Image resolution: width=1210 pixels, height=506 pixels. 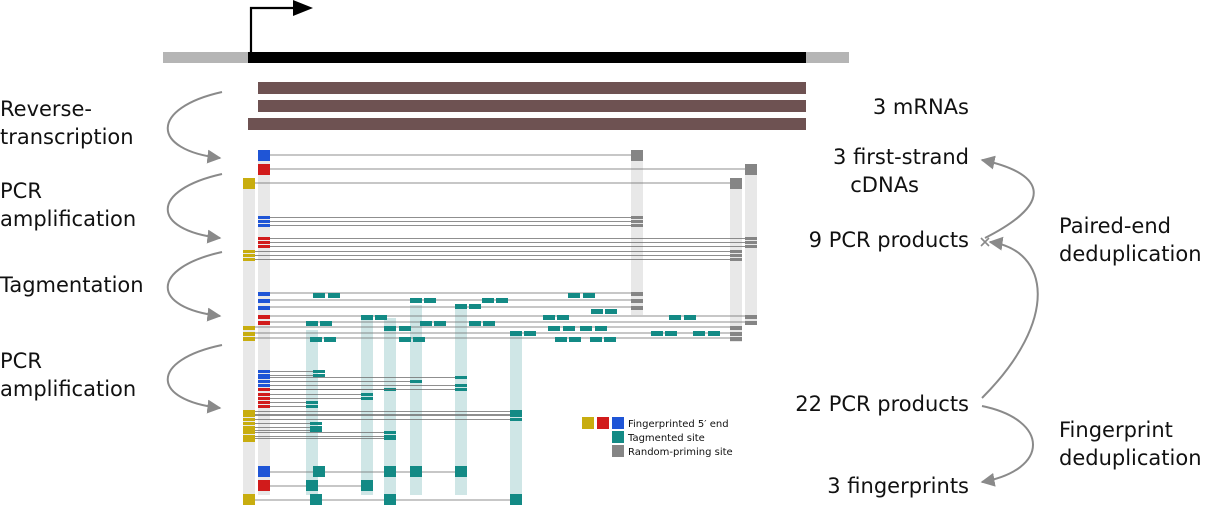 I want to click on legend-random: Random-priming site, so click(x=680, y=452).